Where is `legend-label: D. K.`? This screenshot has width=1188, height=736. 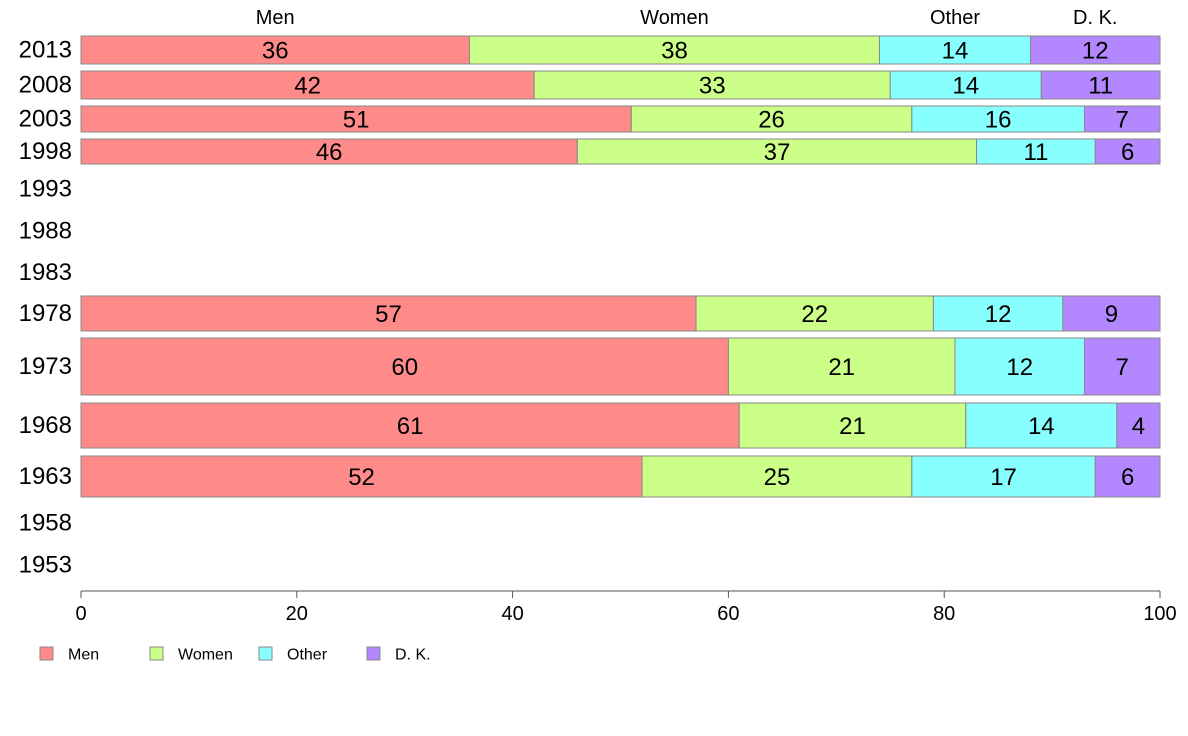 legend-label: D. K. is located at coordinates (413, 655).